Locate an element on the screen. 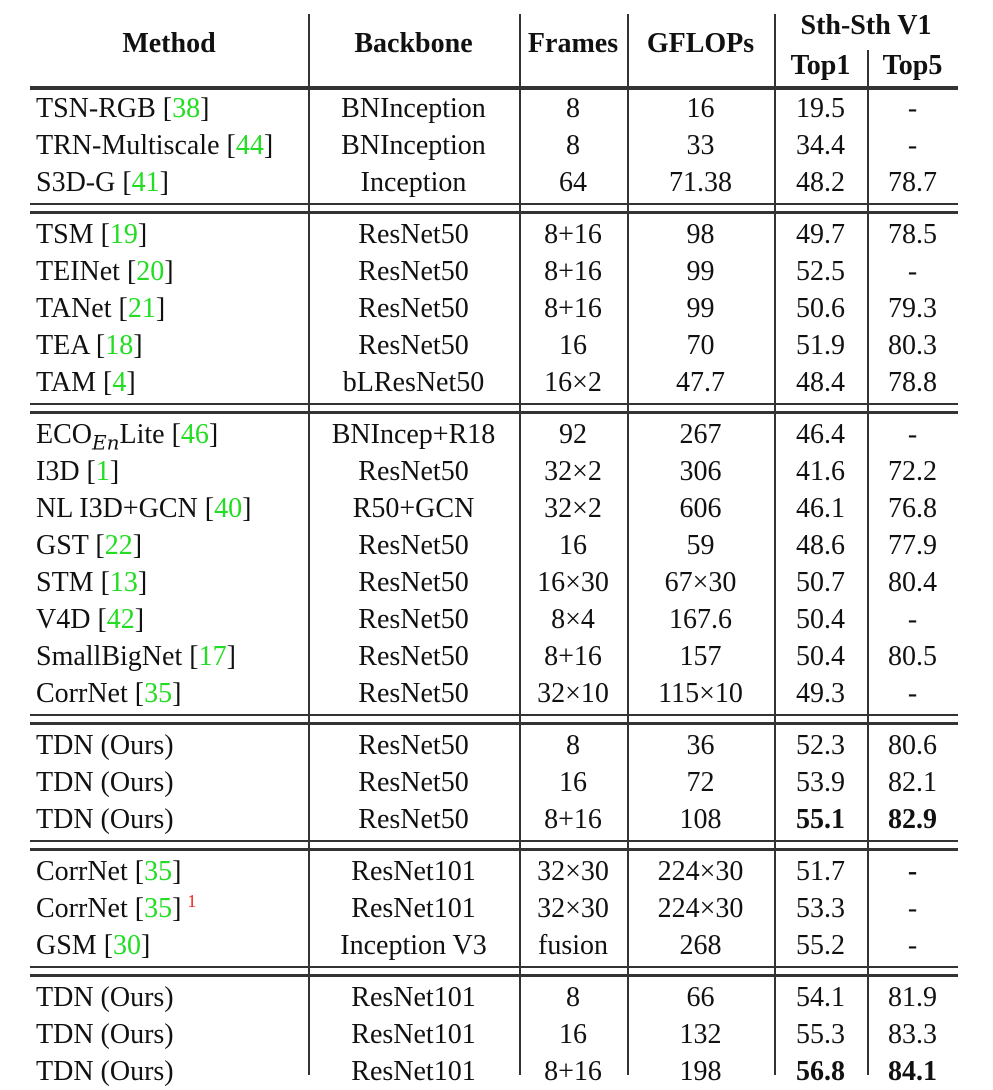  top1-cell: 19.5 is located at coordinates (820, 108).